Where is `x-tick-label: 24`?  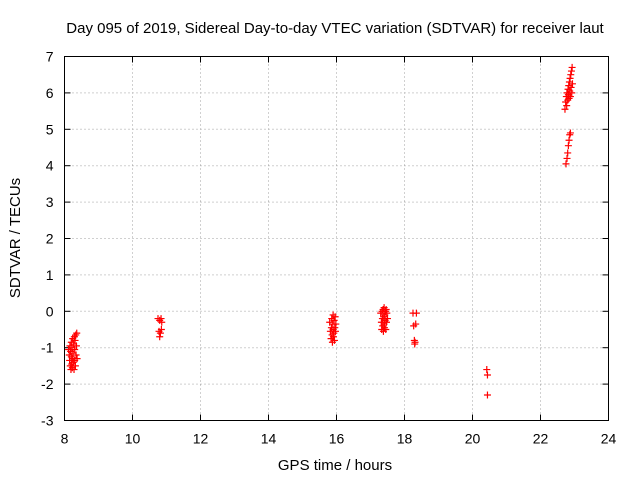
x-tick-label: 24 is located at coordinates (609, 439).